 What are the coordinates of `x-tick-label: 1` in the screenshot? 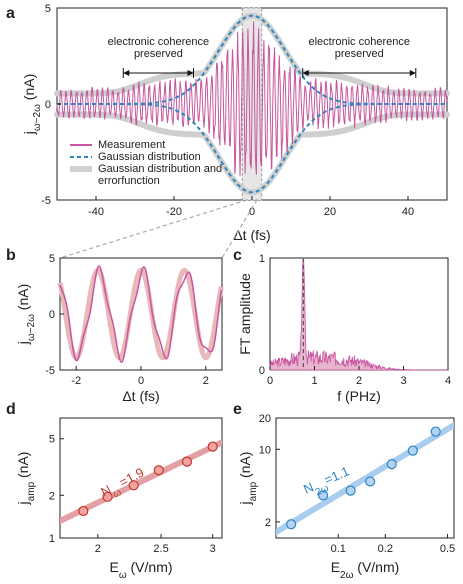 It's located at (314, 381).